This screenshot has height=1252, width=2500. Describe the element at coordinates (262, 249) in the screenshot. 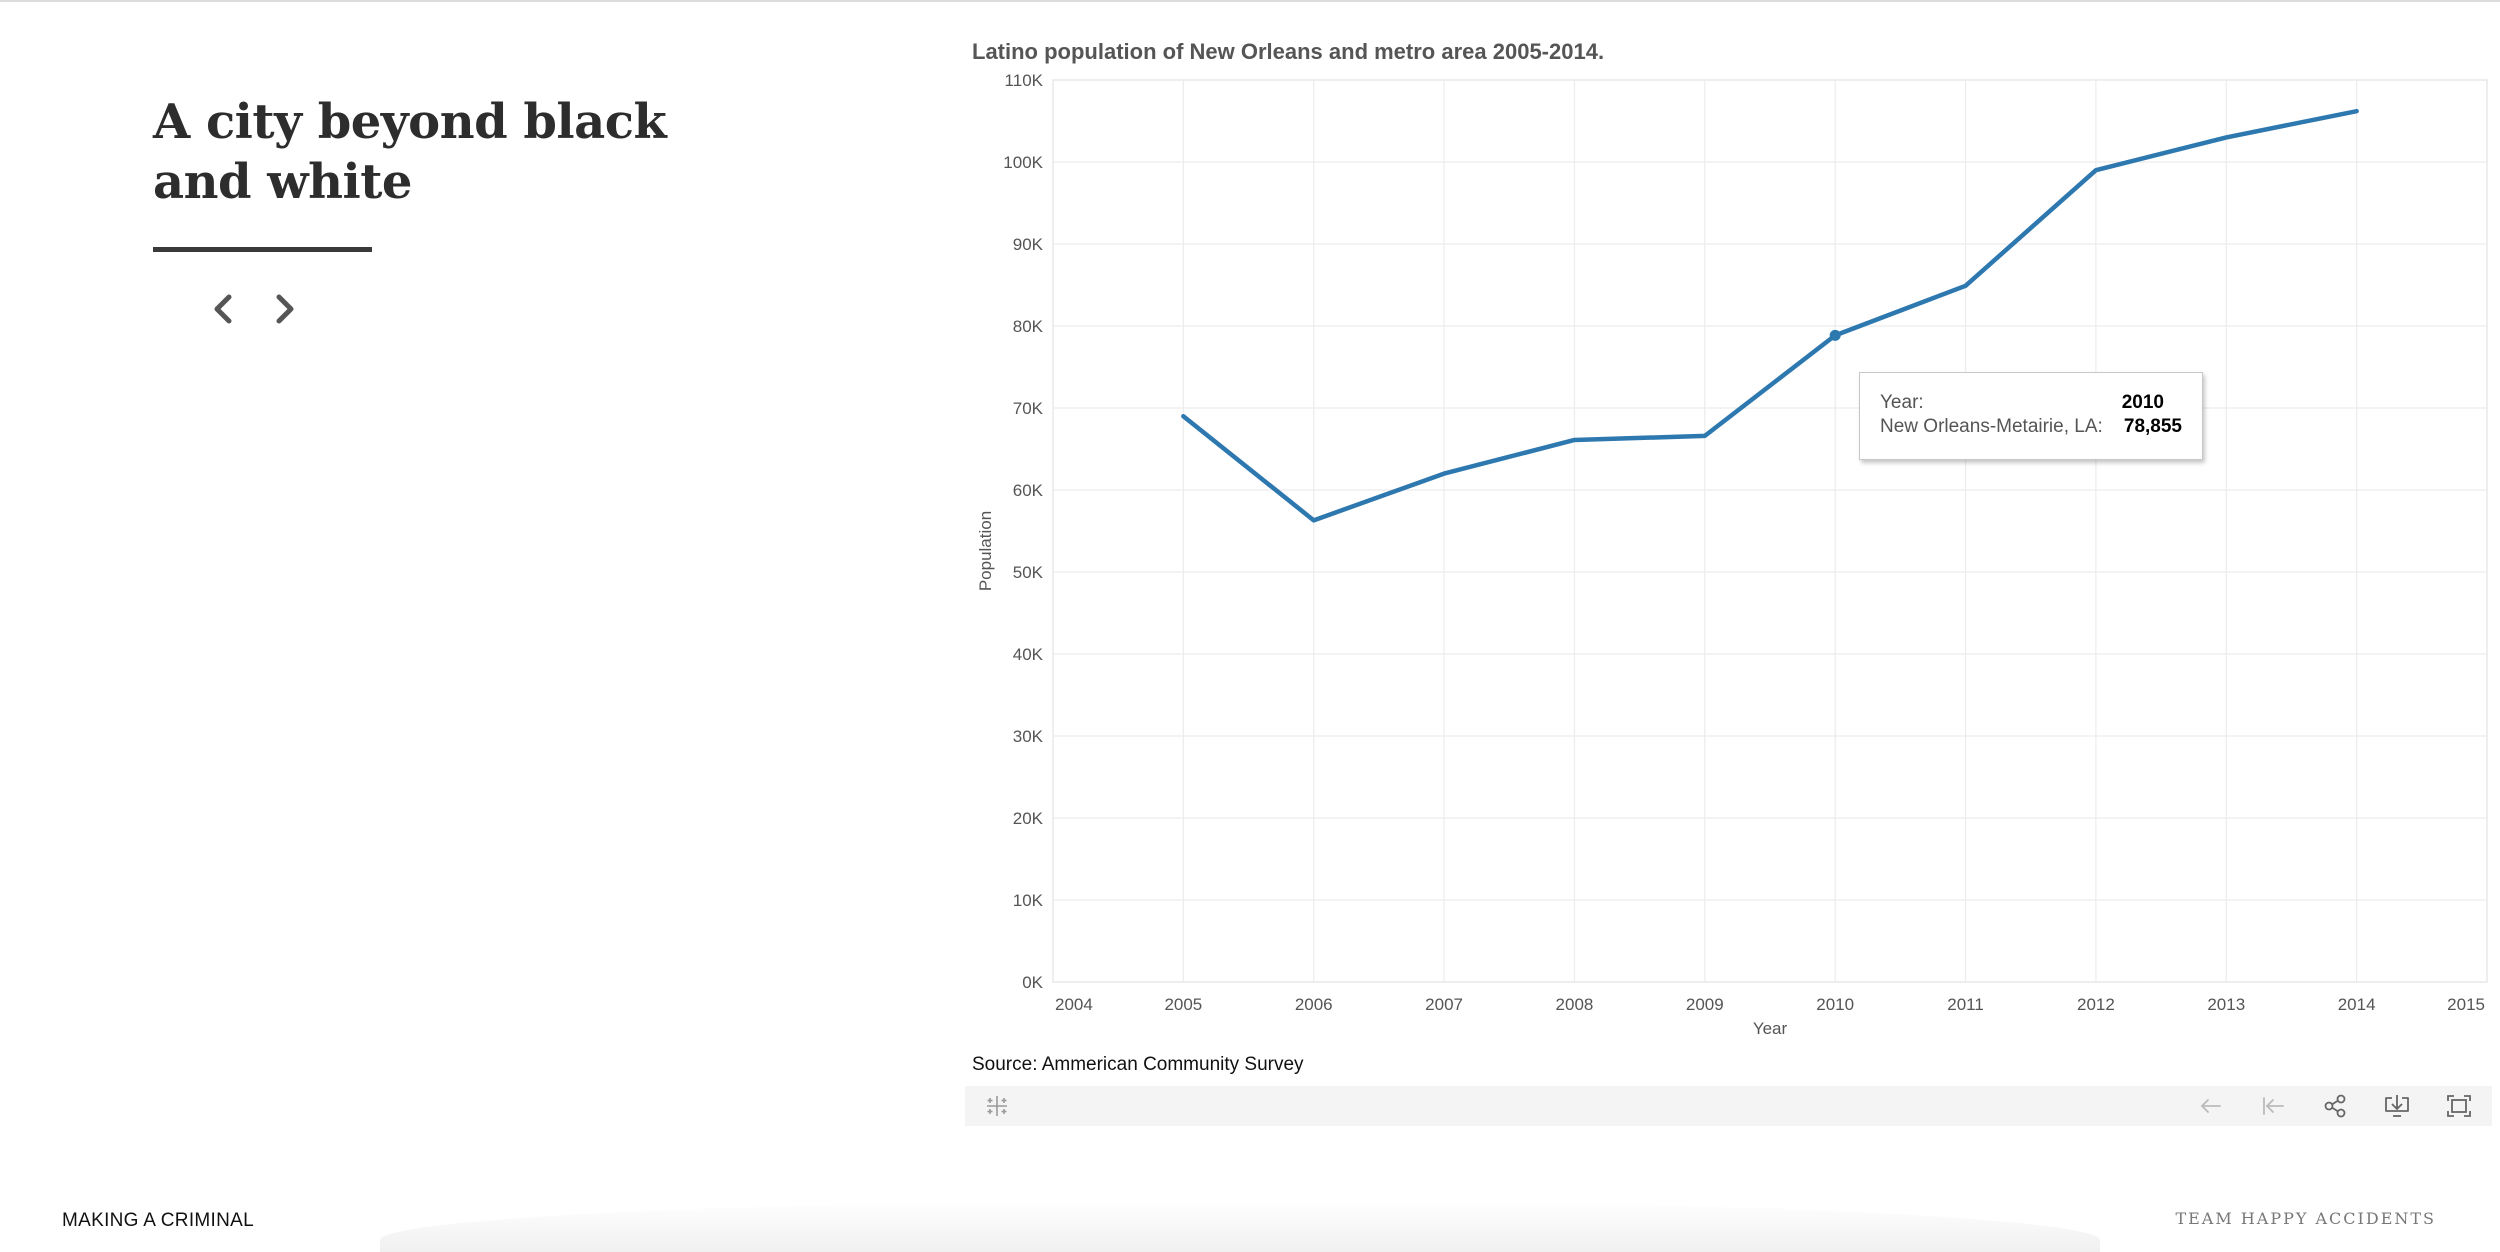

I see `title-underline` at that location.